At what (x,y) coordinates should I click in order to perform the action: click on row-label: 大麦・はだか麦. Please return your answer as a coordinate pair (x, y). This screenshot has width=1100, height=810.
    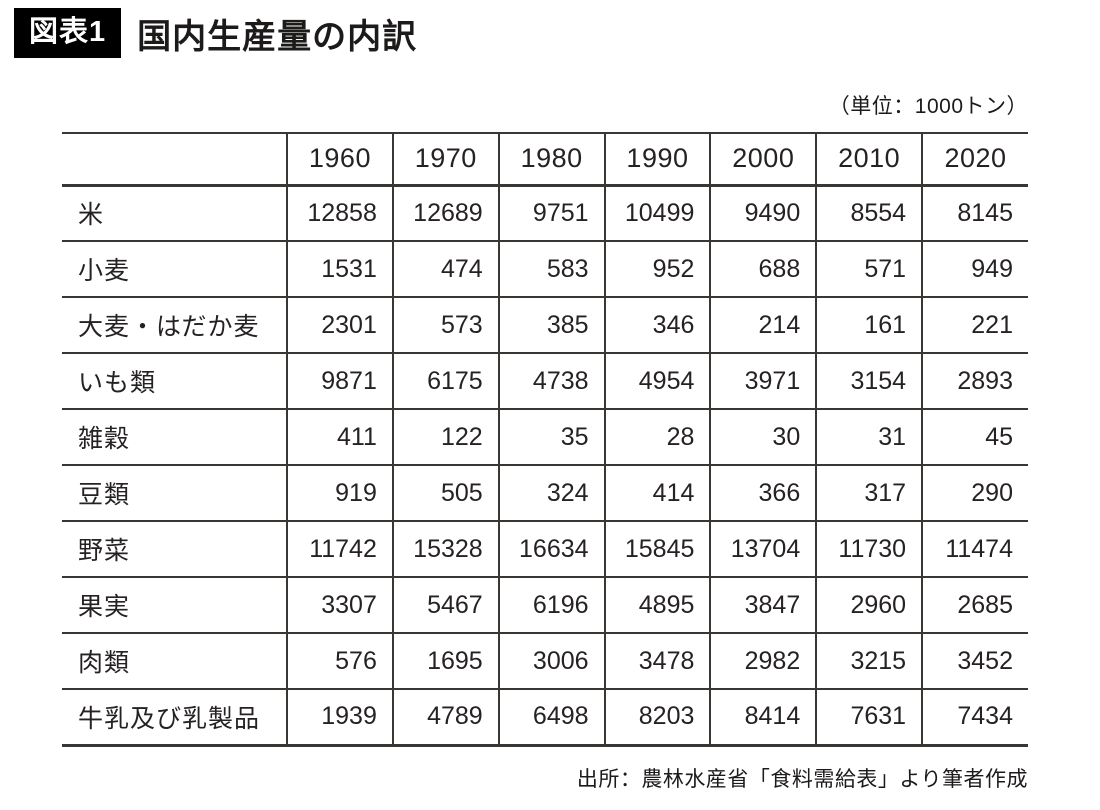
    Looking at the image, I should click on (175, 324).